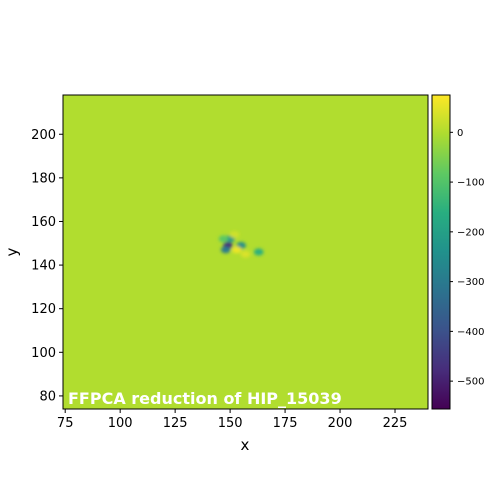  What do you see at coordinates (47, 396) in the screenshot?
I see `y-tick-label: 80` at bounding box center [47, 396].